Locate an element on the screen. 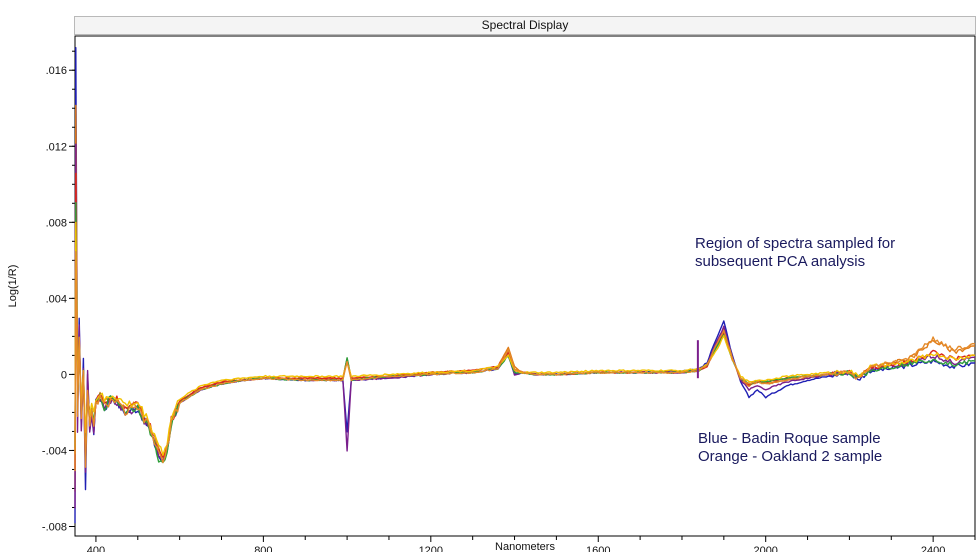  y-tick-label: 0 is located at coordinates (64, 375).